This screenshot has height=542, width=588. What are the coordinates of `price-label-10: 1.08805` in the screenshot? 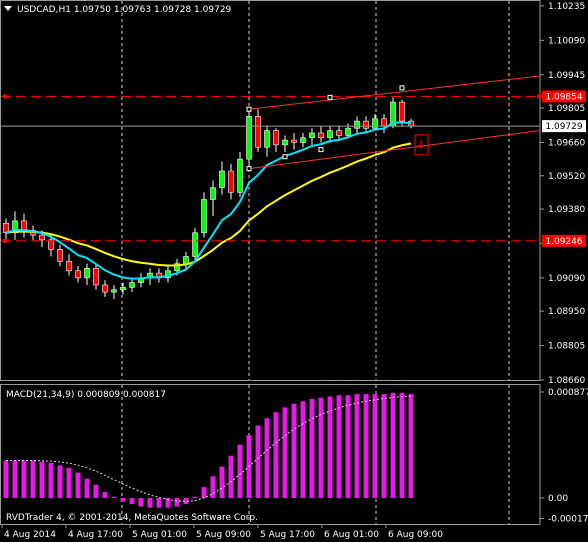 It's located at (566, 347).